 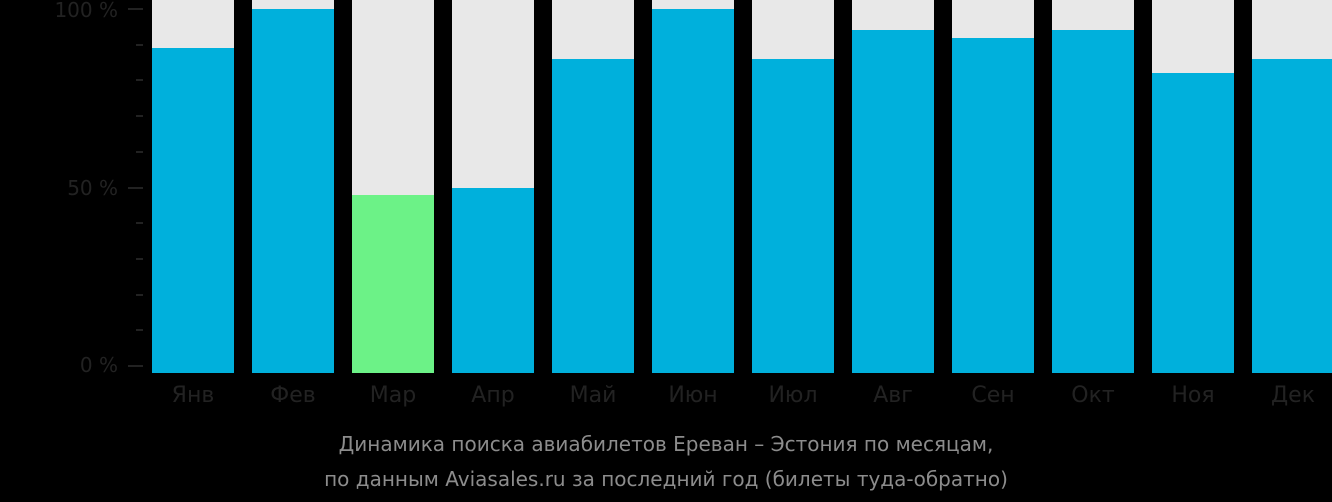 I want to click on bar-Май, so click(x=593, y=215).